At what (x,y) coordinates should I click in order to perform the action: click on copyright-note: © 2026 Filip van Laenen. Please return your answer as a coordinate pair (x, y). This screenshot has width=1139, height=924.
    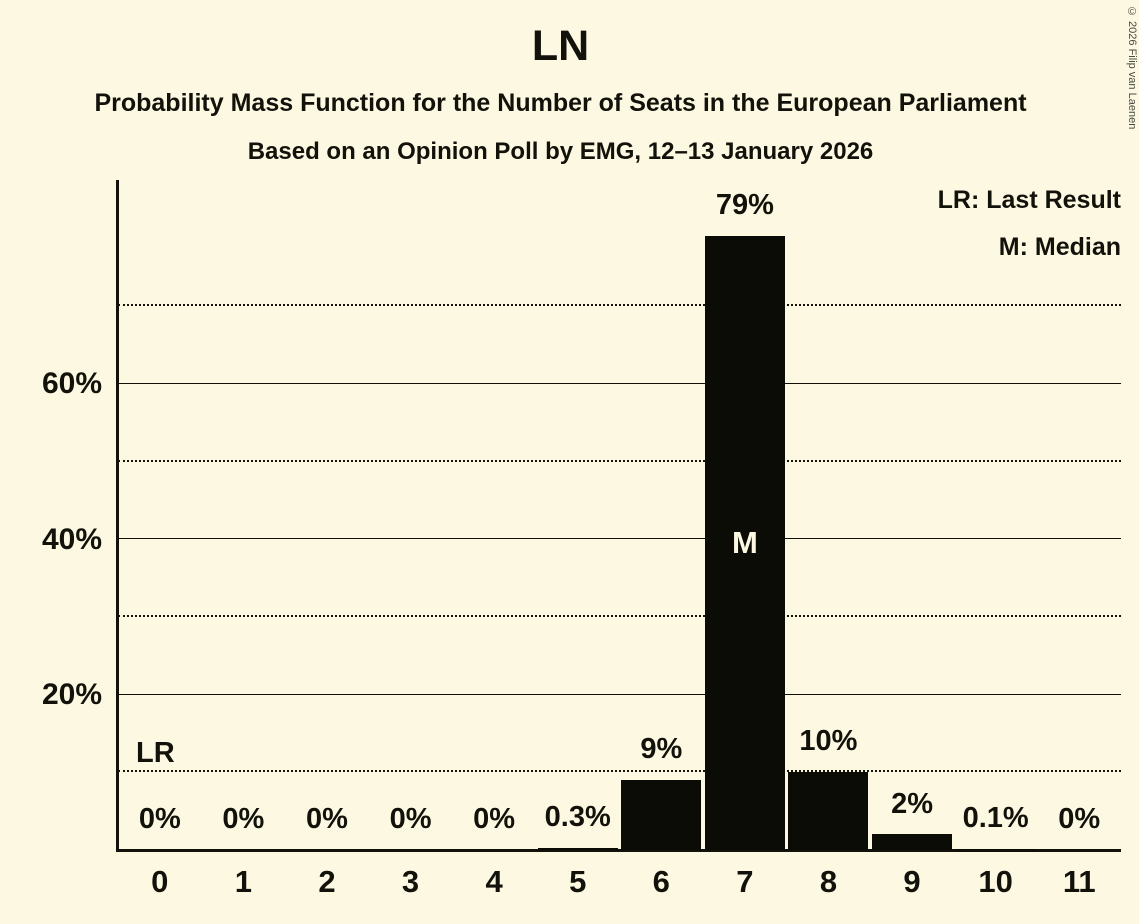
    Looking at the image, I should click on (1132, 68).